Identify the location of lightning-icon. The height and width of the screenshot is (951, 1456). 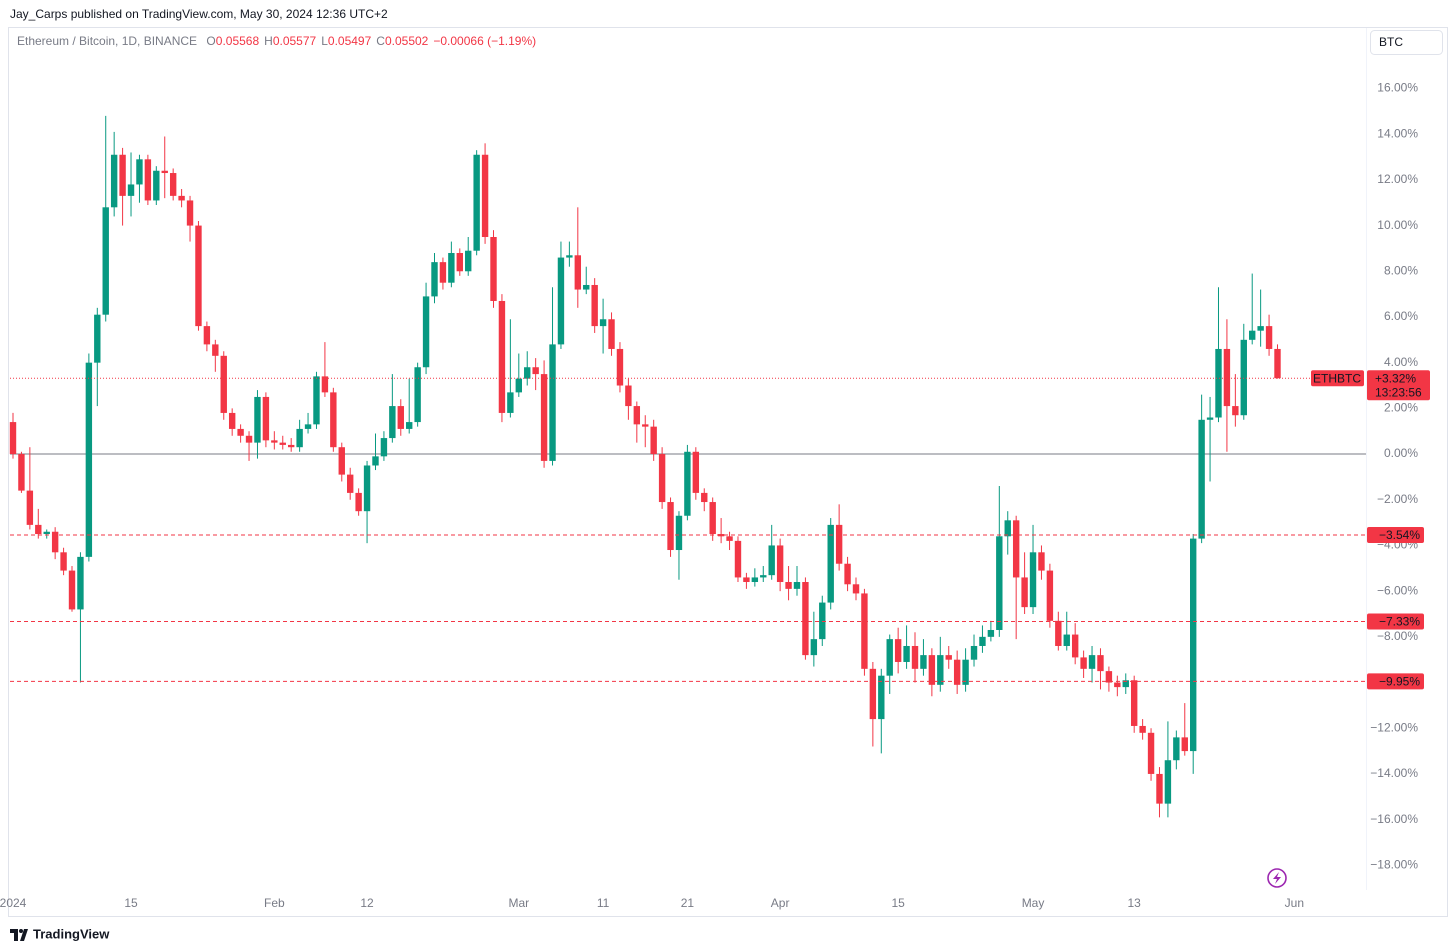
(1277, 878).